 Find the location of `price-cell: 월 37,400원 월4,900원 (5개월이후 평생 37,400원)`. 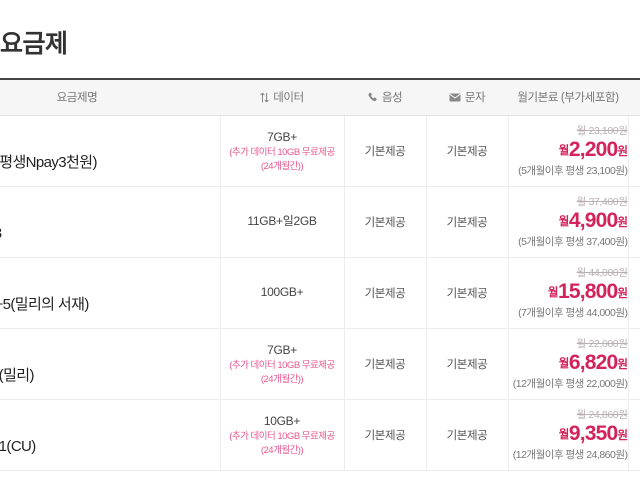

price-cell: 월 37,400원 월4,900원 (5개월이후 평생 37,400원) is located at coordinates (567, 222).